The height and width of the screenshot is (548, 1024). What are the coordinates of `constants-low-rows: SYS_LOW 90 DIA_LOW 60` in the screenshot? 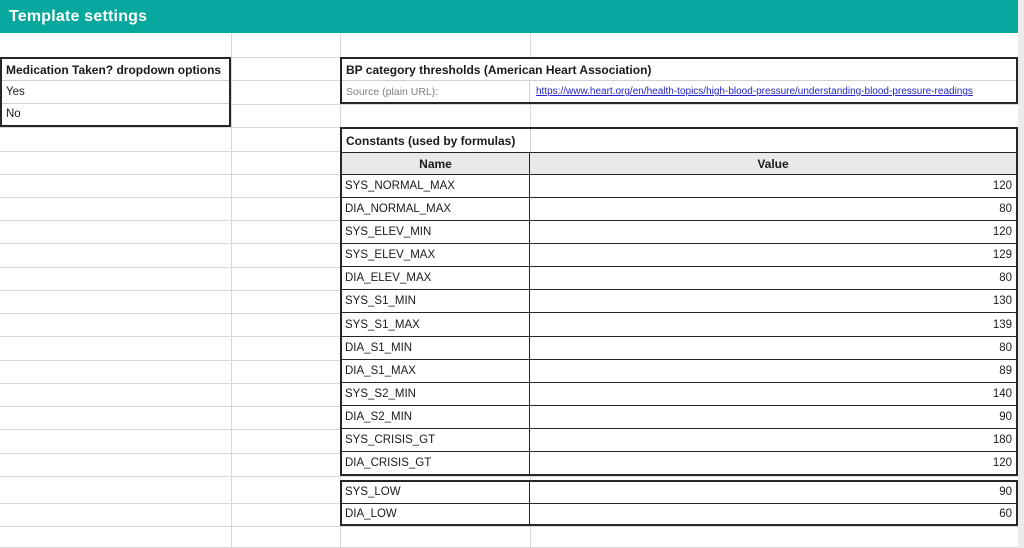 It's located at (679, 503).